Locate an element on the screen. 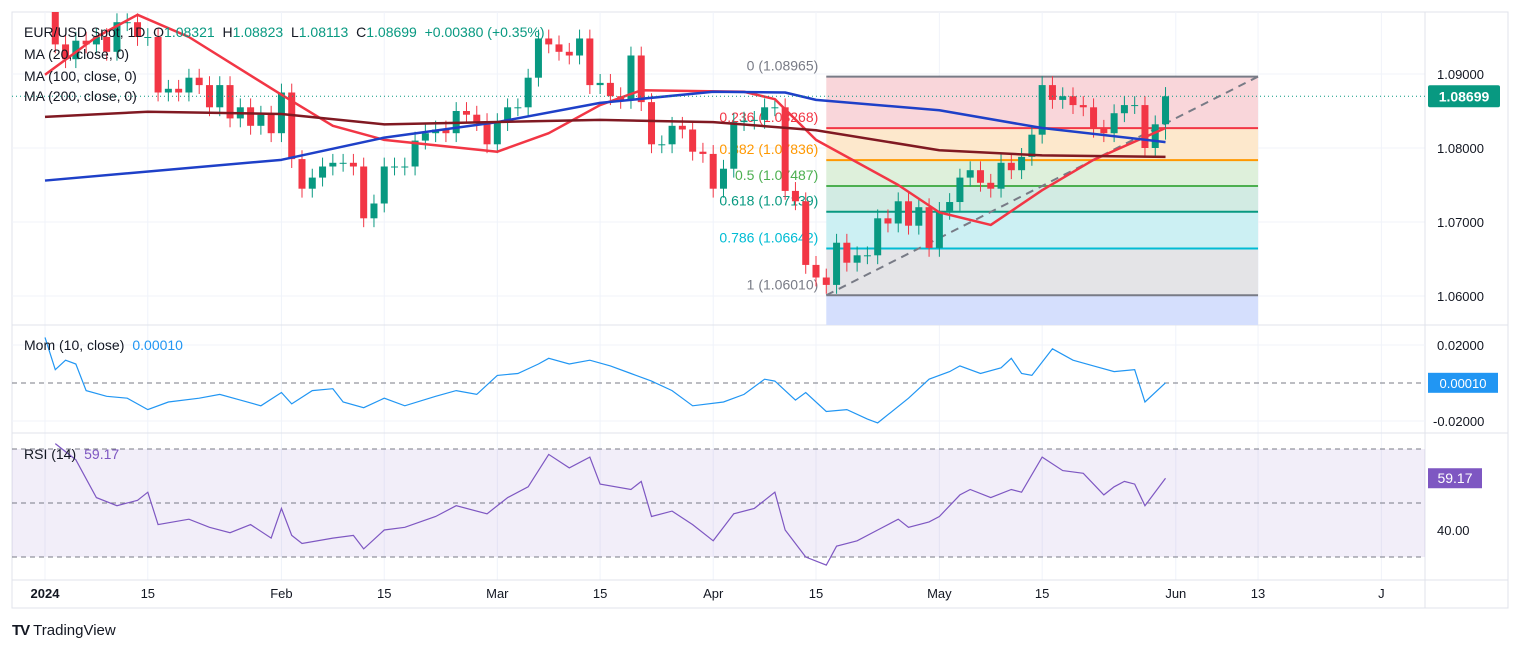  tradingview-logo: TV TradingView is located at coordinates (64, 630).